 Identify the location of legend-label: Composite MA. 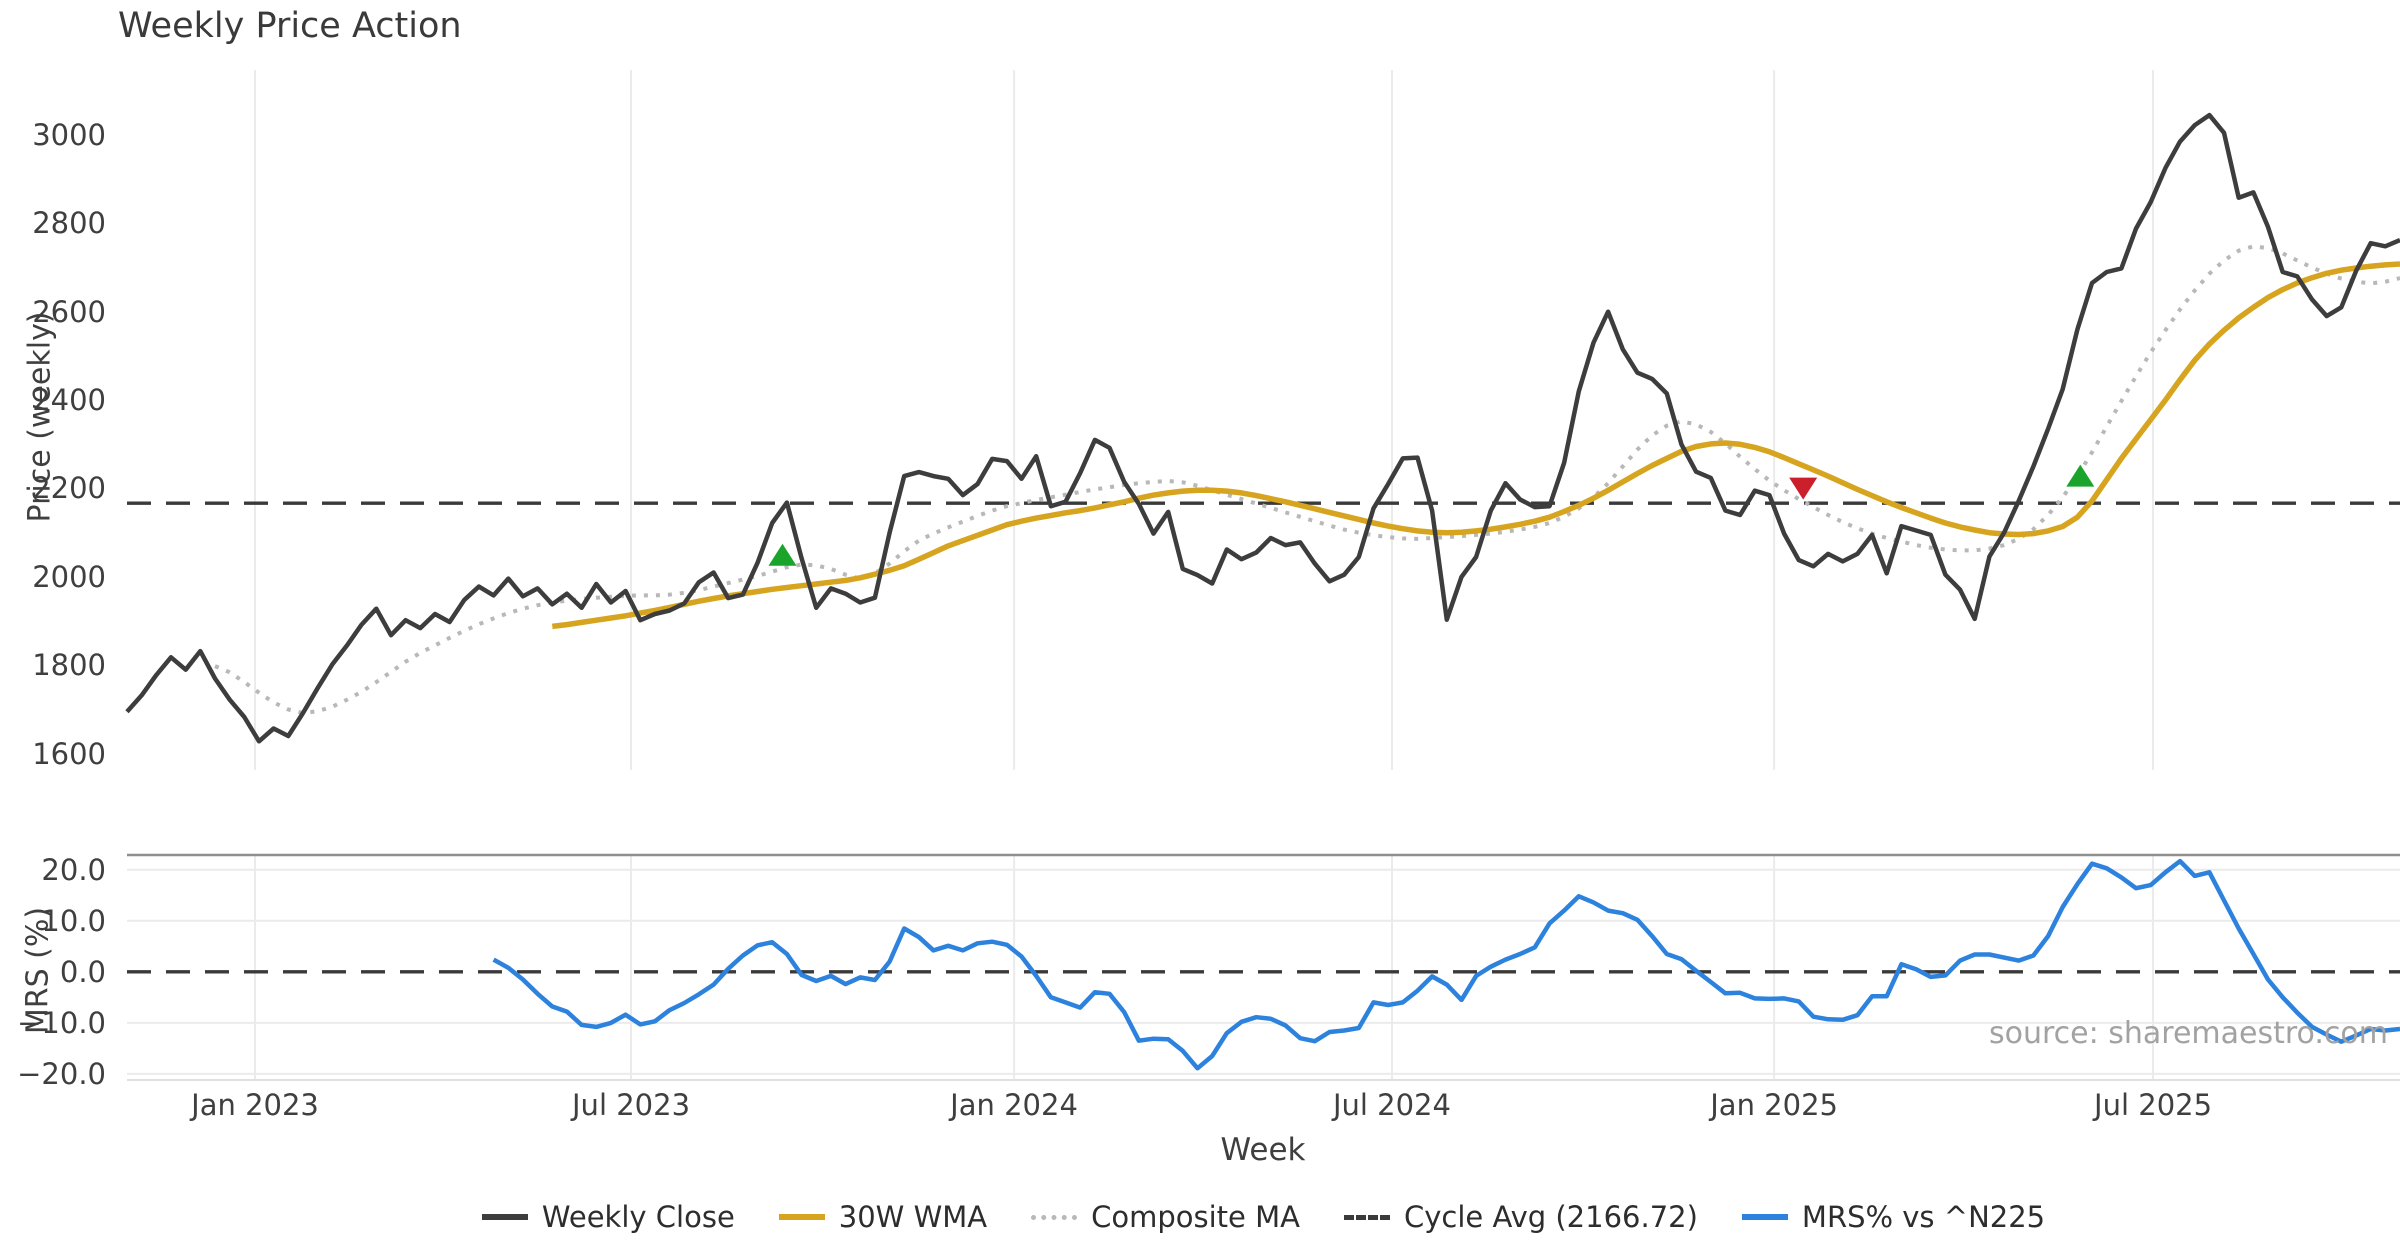
(1195, 1217).